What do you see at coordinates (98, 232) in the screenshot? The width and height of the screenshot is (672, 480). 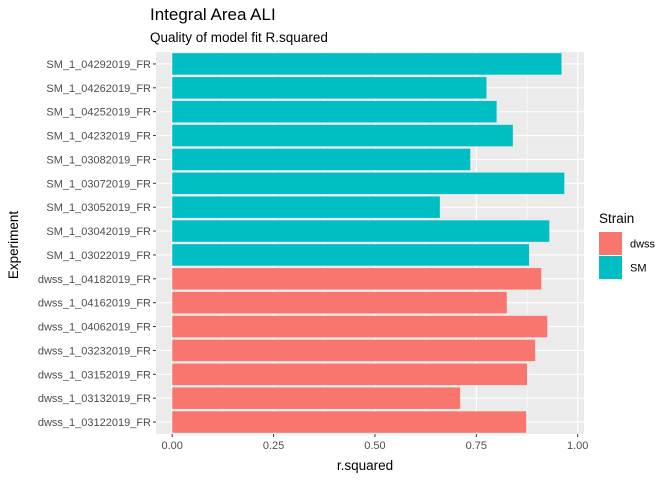 I see `y-tick-label: SM_1_03042019_FR` at bounding box center [98, 232].